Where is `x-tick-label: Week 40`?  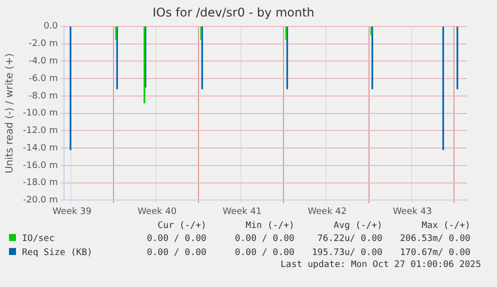
x-tick-label: Week 40 is located at coordinates (157, 211).